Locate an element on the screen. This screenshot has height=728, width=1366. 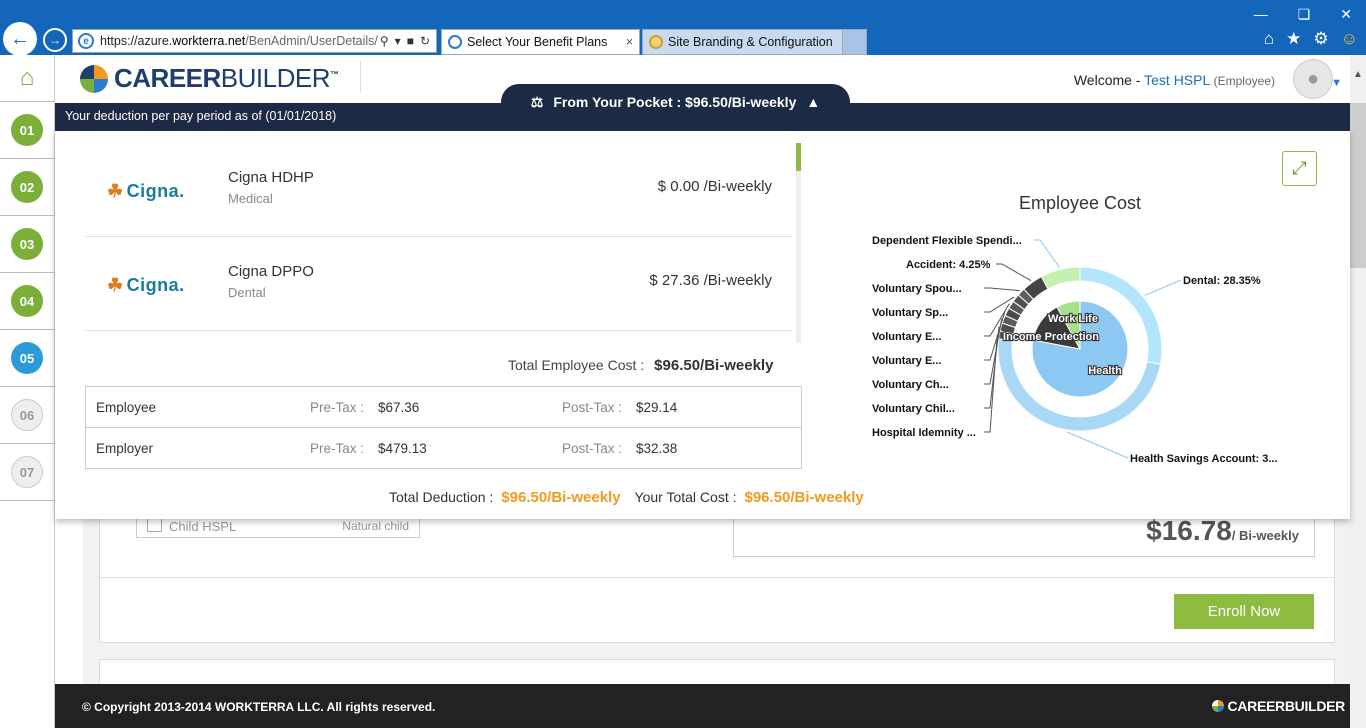
inner-slice-label: Work Life is located at coordinates (1073, 319).